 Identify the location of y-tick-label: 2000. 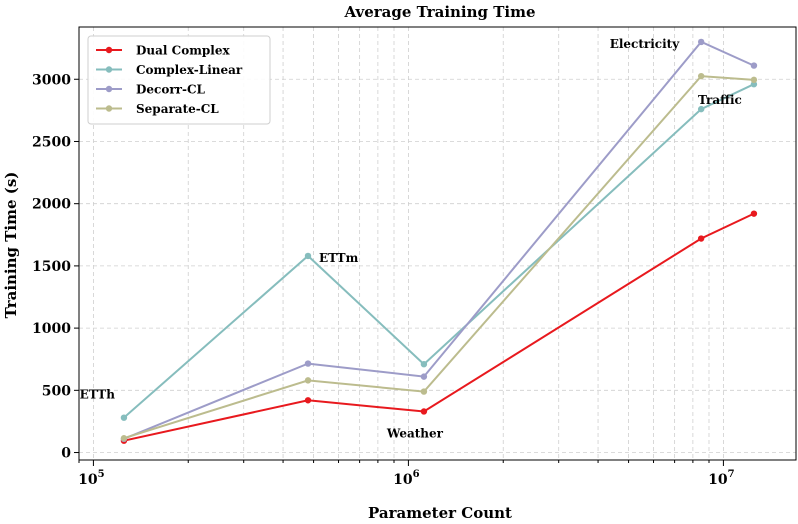
(51, 205).